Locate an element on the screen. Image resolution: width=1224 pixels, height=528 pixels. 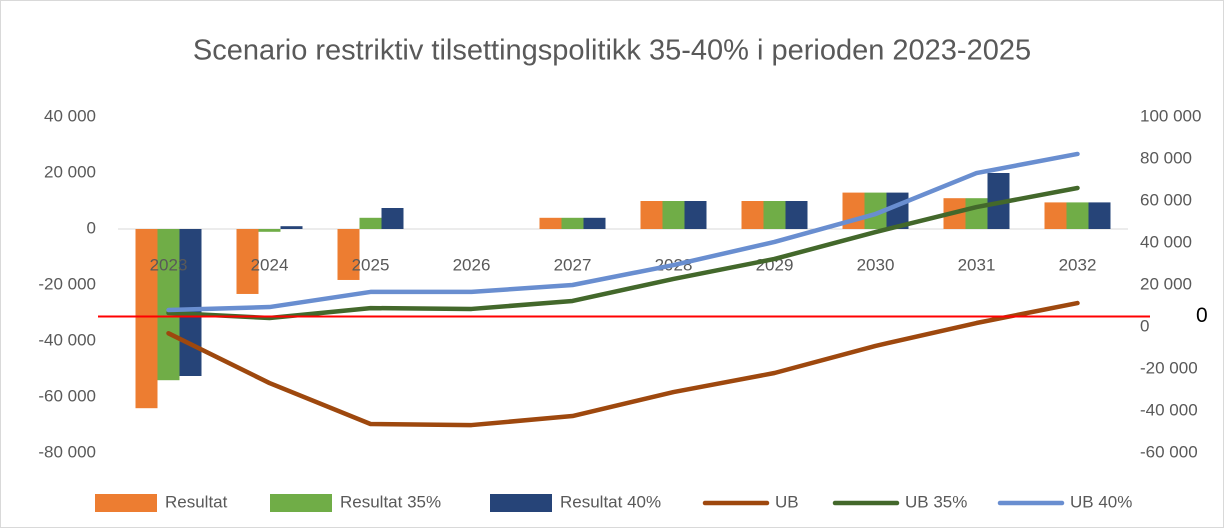
x-tick-label: 2024 is located at coordinates (270, 264).